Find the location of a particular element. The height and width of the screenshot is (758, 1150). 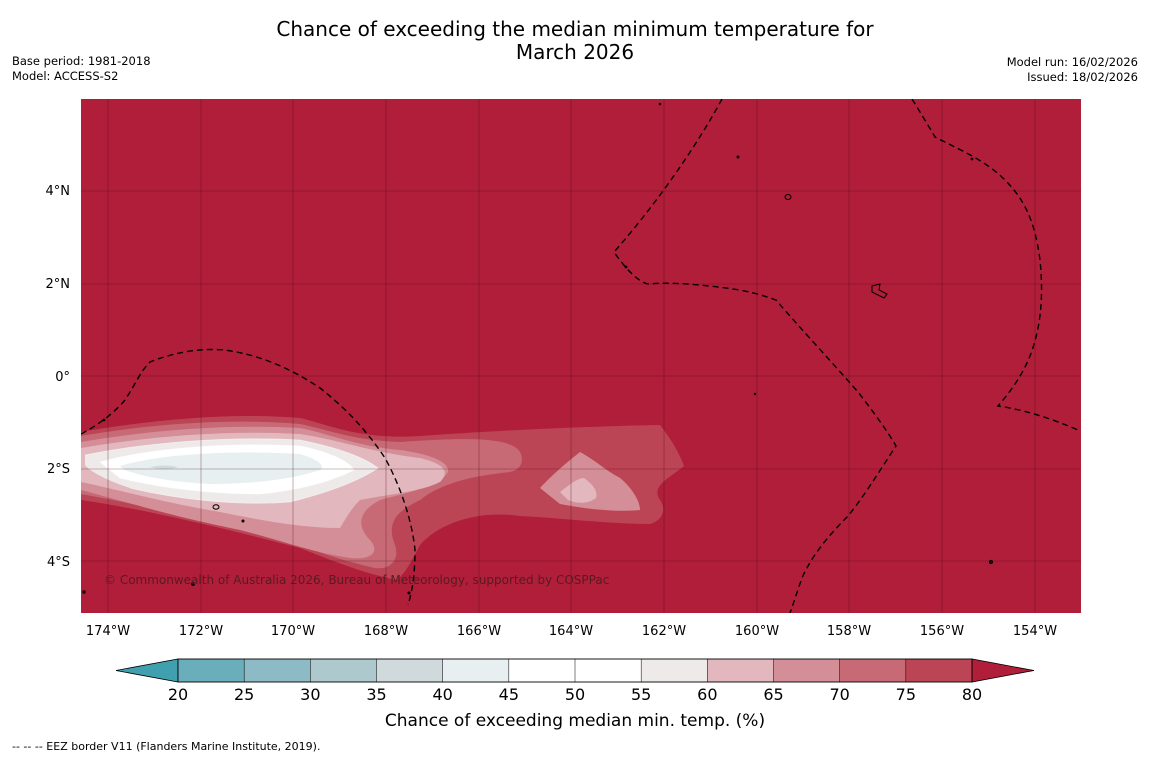

island-near-160w is located at coordinates (738, 157).